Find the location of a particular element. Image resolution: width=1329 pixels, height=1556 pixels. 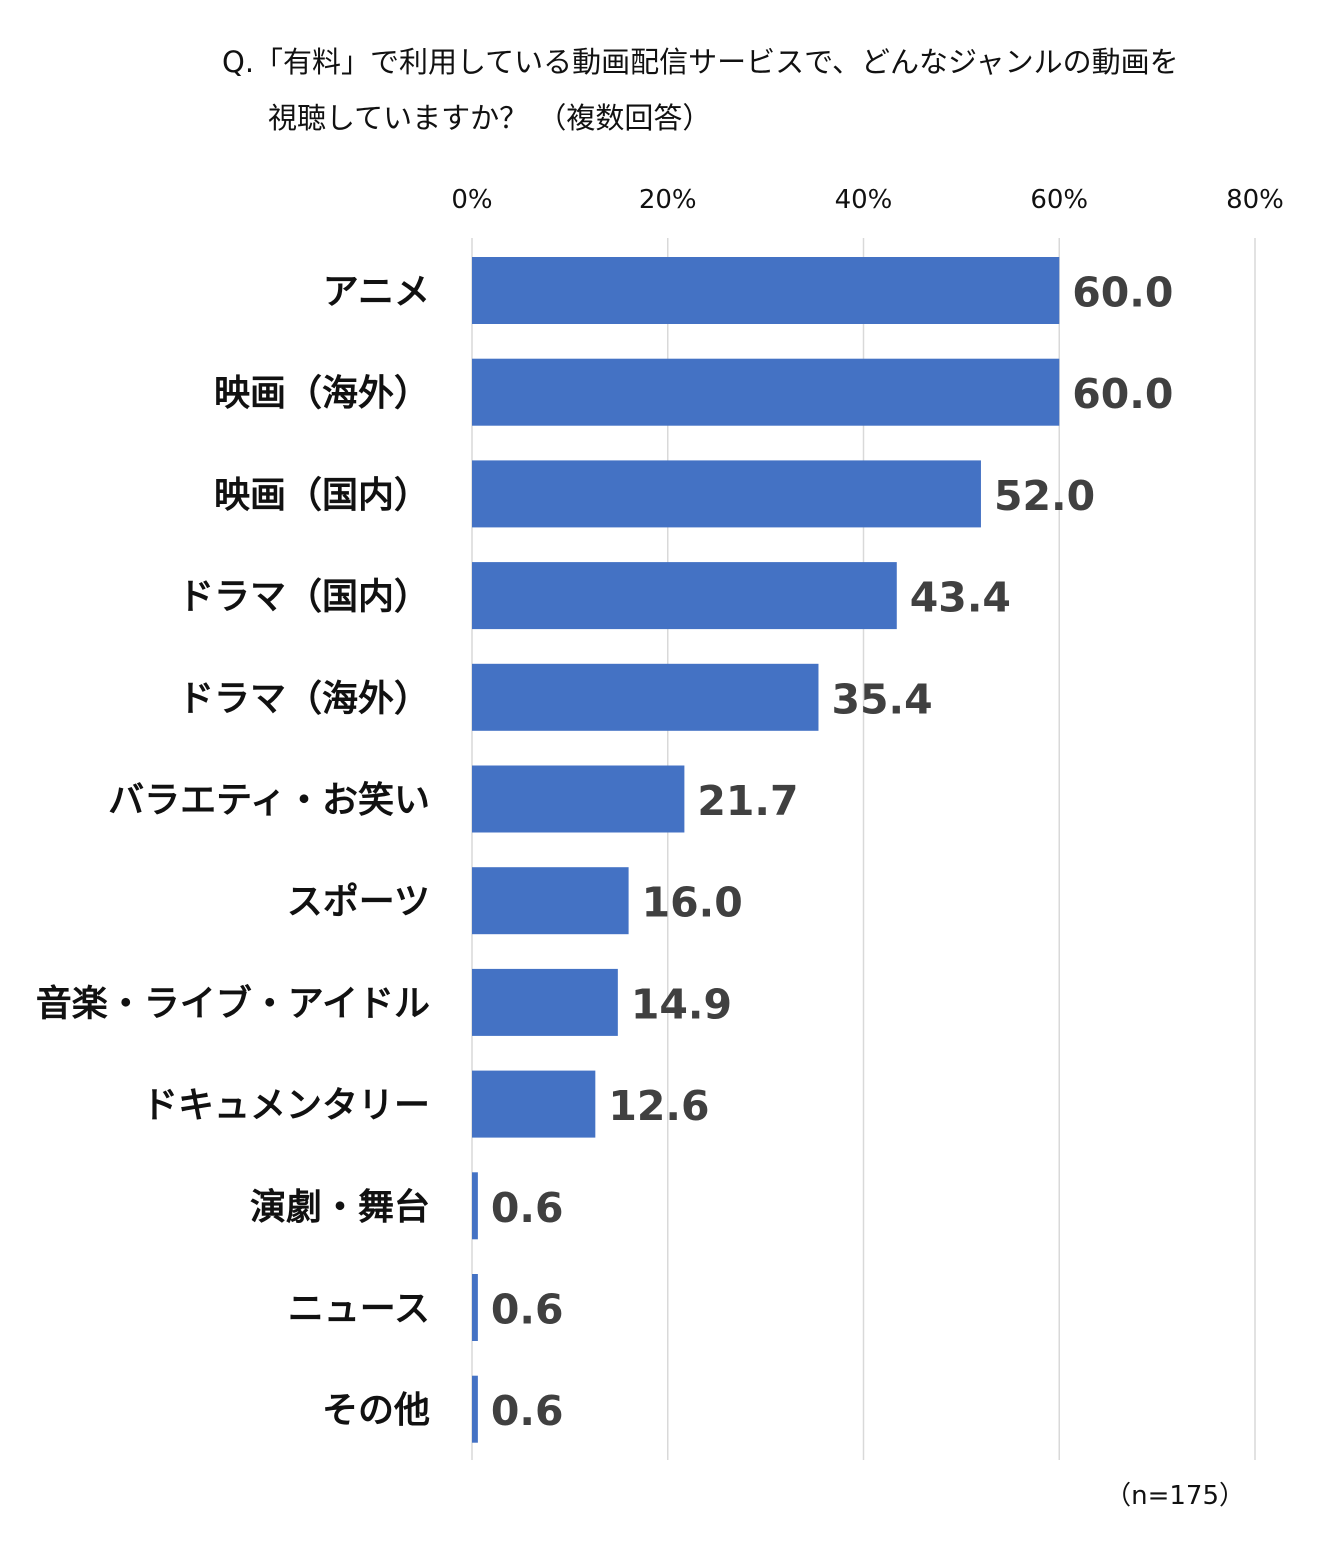

category-label: 映画（海外） is located at coordinates (322, 393).